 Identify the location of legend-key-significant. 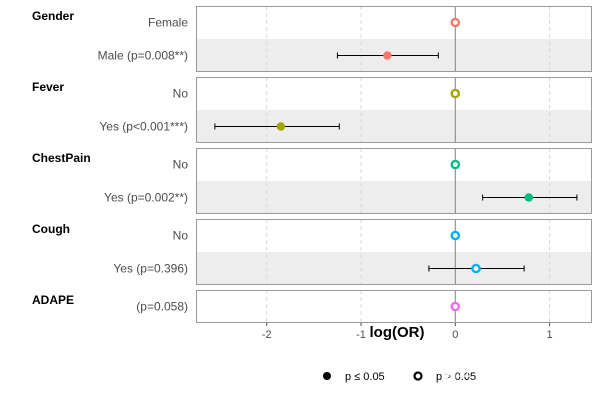
(327, 376).